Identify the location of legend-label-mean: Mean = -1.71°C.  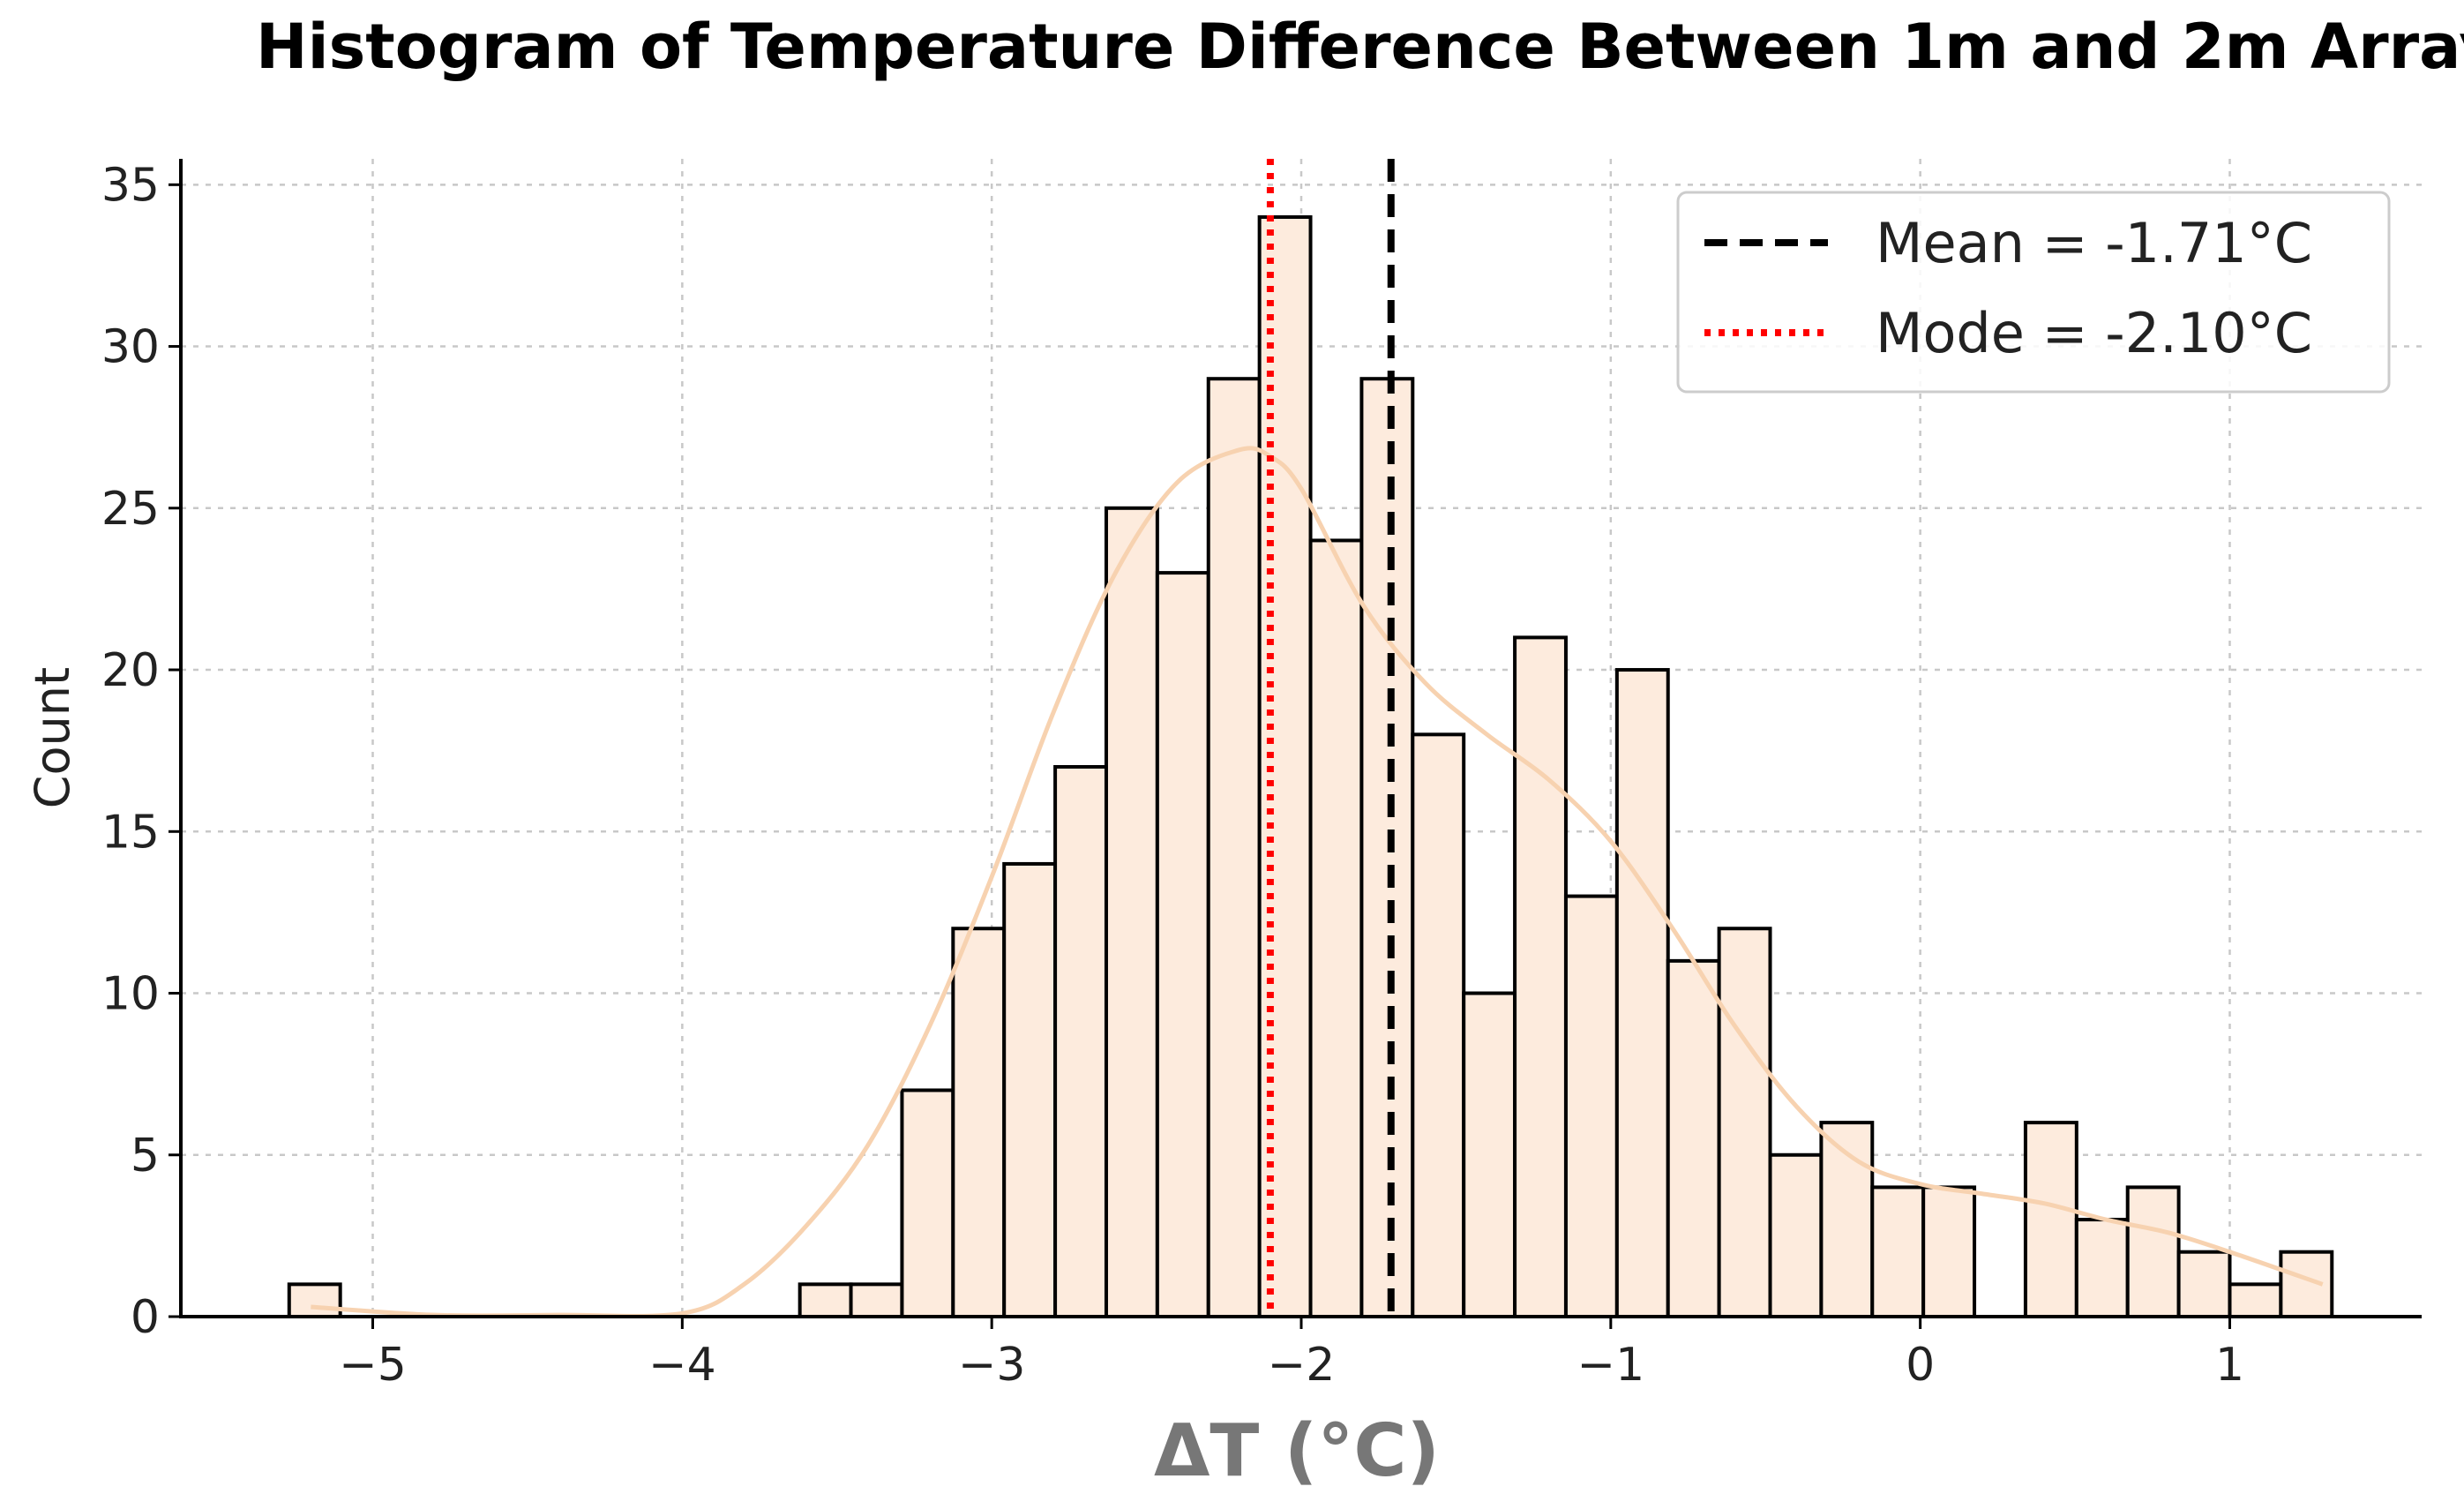
(2094, 243).